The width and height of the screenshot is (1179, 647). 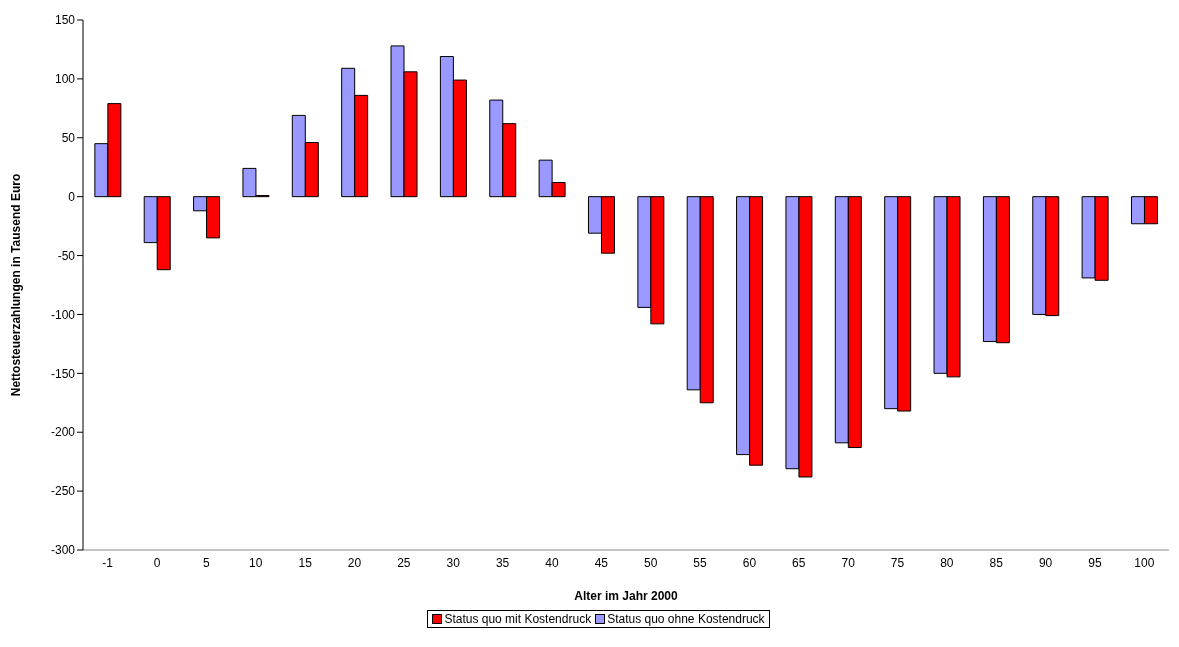 I want to click on x-tick-label: 90, so click(x=1045, y=562).